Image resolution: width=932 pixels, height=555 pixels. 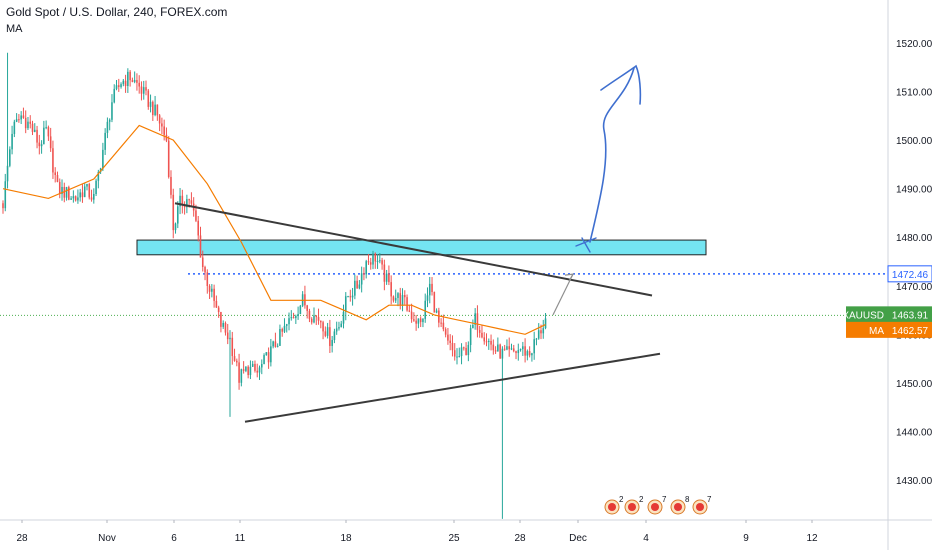 I want to click on descending-trendline, so click(x=413, y=249).